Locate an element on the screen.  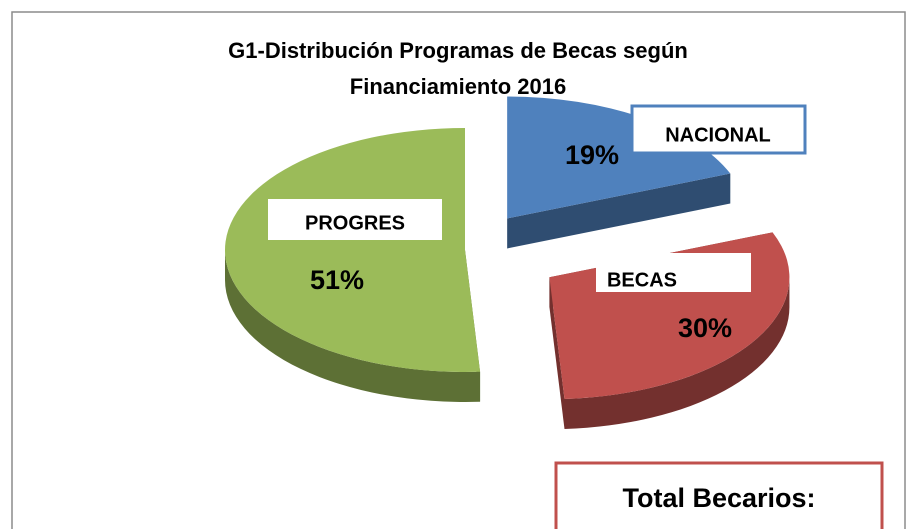
chart-title: Financiamiento 2016 is located at coordinates (458, 86).